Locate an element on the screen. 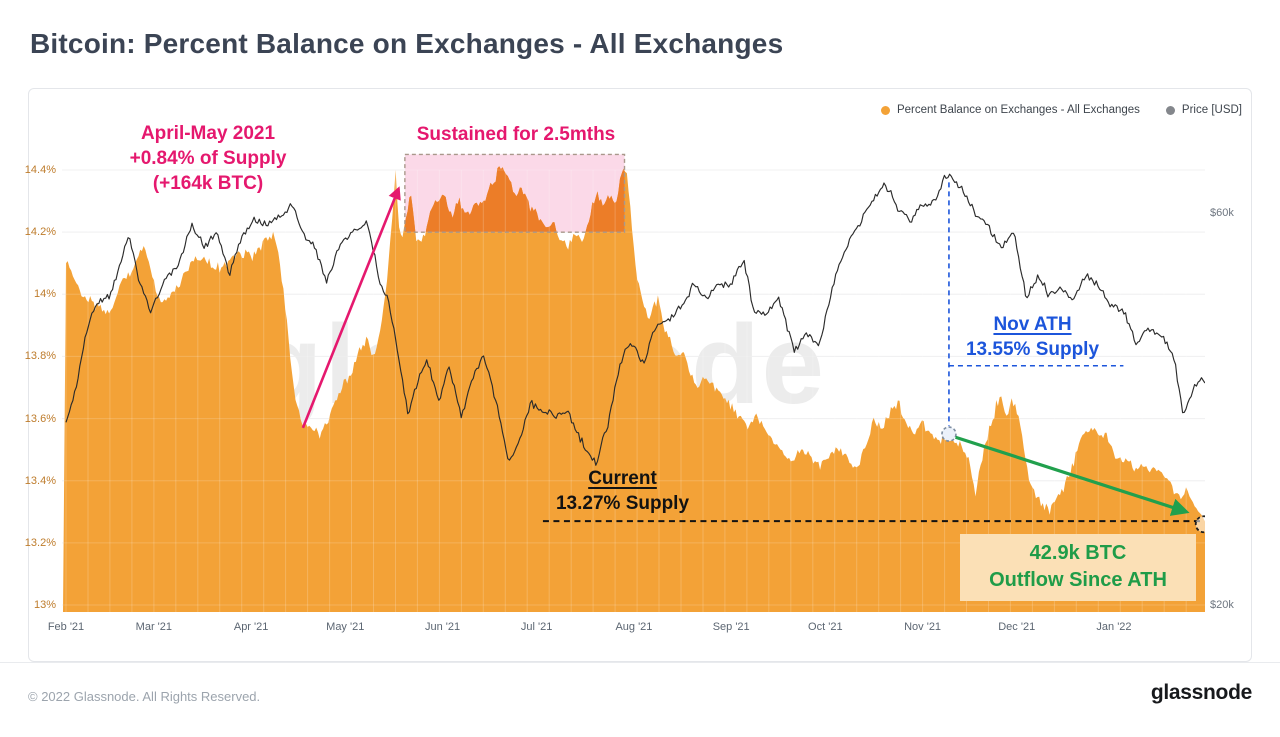 The height and width of the screenshot is (737, 1280). y-axis-tick-left: 14.4% is located at coordinates (40, 170).